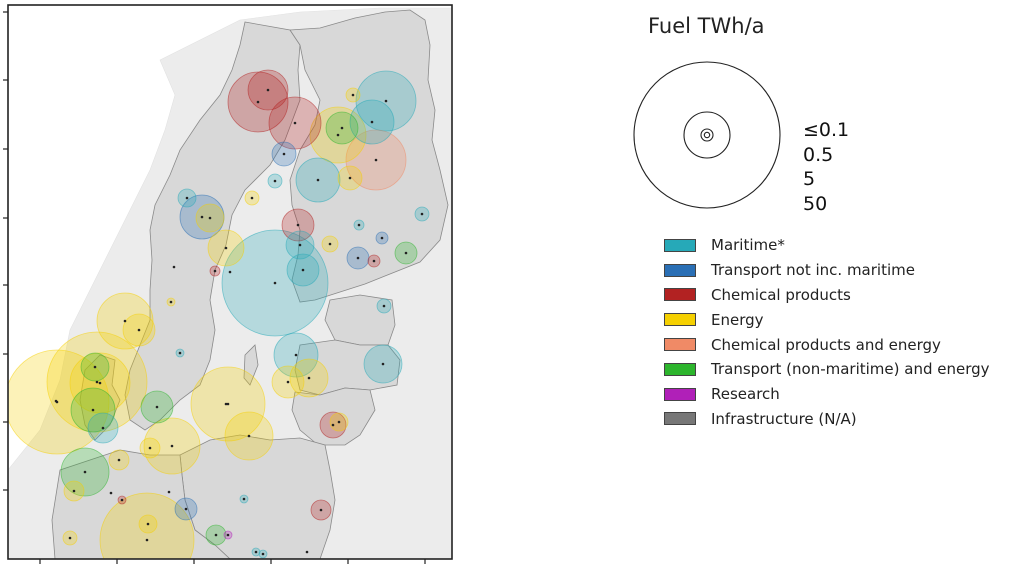 Image resolution: width=1024 pixels, height=566 pixels. I want to click on land-lithuania, so click(333, 416).